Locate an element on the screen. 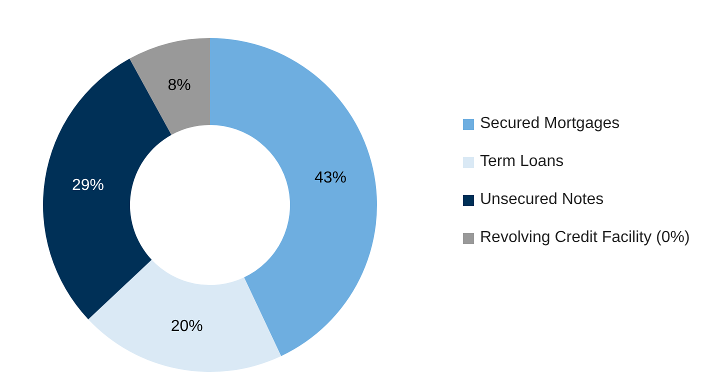 The height and width of the screenshot is (384, 718). legend-label: Term Loans is located at coordinates (522, 162).